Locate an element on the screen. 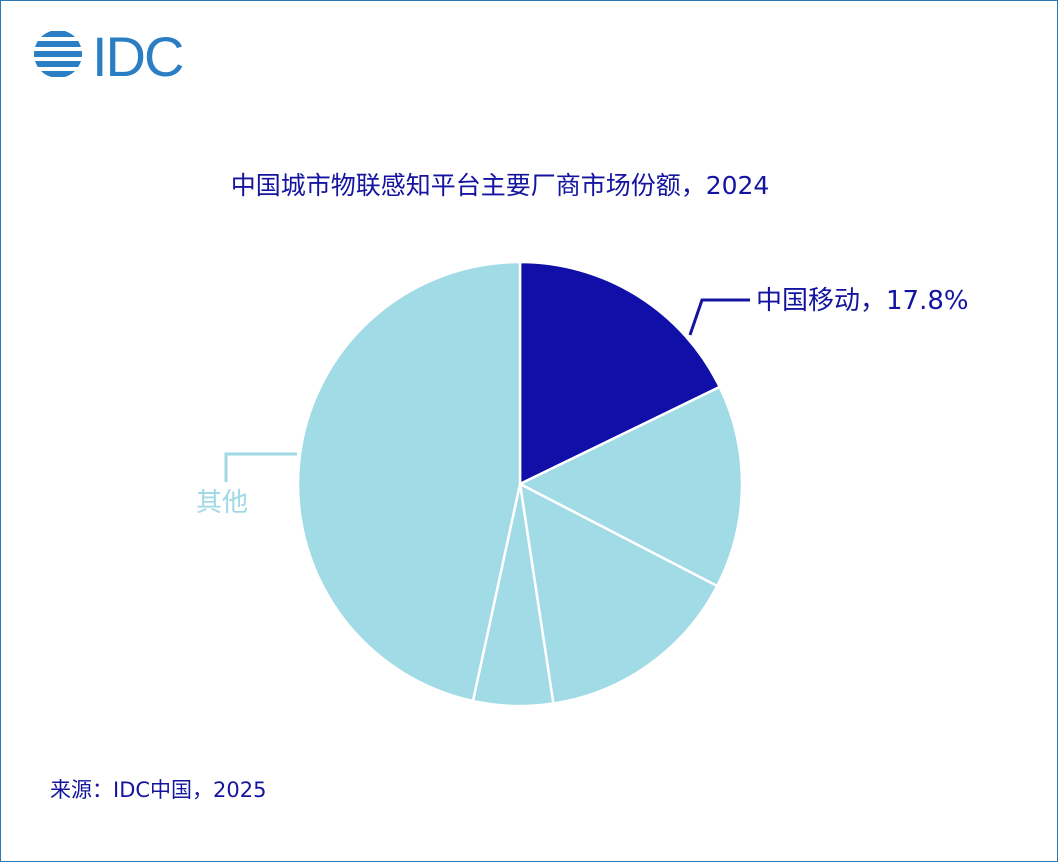  leader-line-other is located at coordinates (260, 467).